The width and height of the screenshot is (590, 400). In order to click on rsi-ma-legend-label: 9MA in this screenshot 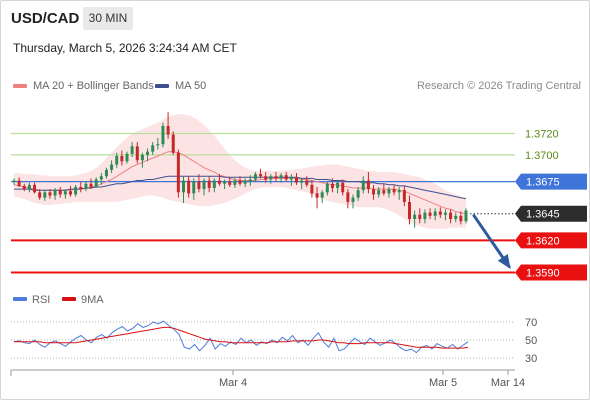, I will do `click(92, 300)`.